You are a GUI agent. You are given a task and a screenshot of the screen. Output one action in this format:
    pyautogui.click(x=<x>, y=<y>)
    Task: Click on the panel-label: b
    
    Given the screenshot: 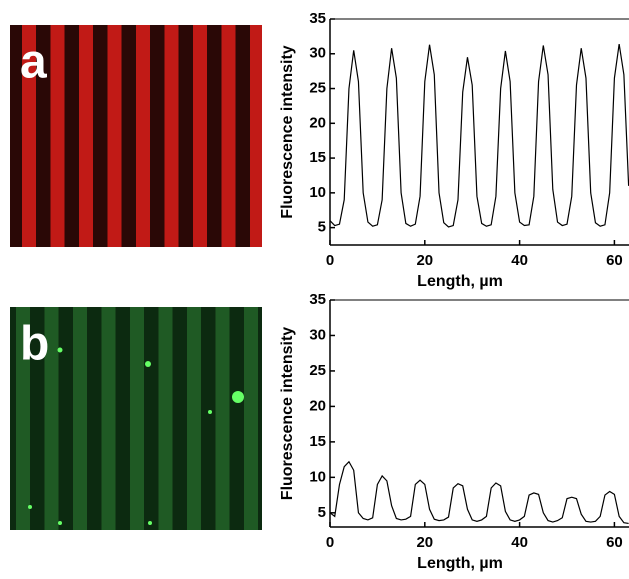 What is the action you would take?
    pyautogui.click(x=34, y=344)
    